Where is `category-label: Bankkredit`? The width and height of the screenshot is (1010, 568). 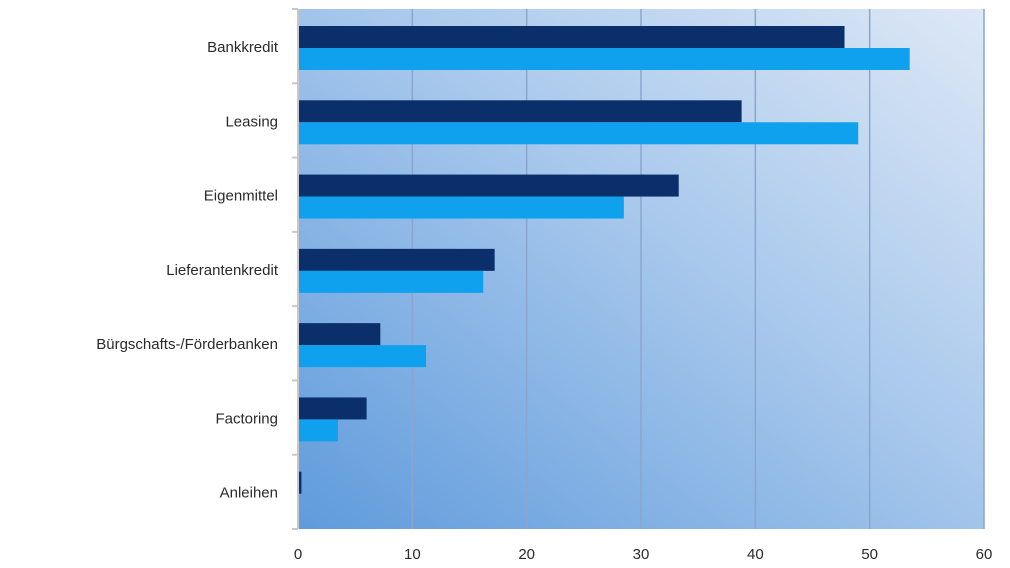 category-label: Bankkredit is located at coordinates (243, 47).